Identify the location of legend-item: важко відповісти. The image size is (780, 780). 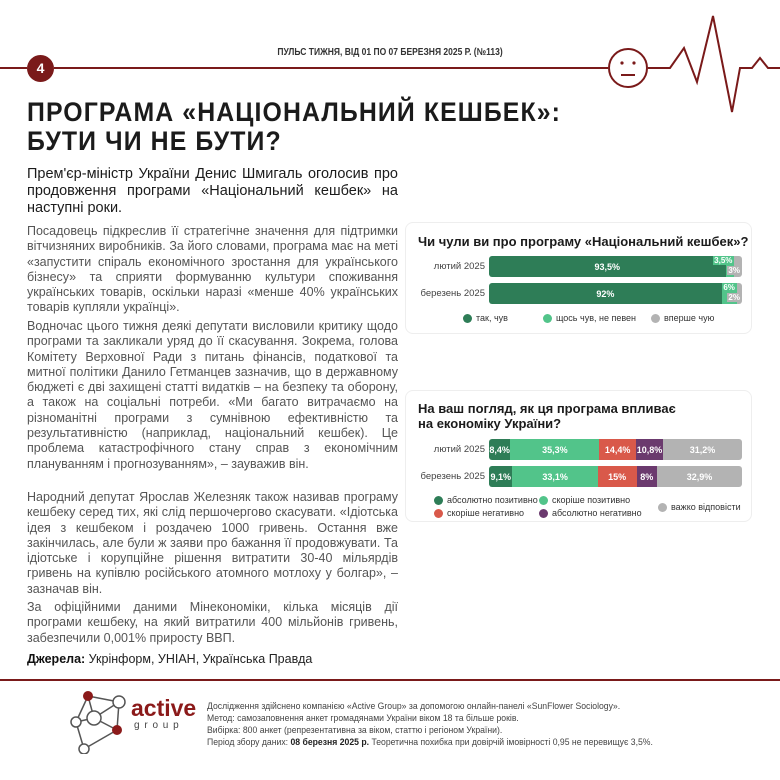
(699, 507).